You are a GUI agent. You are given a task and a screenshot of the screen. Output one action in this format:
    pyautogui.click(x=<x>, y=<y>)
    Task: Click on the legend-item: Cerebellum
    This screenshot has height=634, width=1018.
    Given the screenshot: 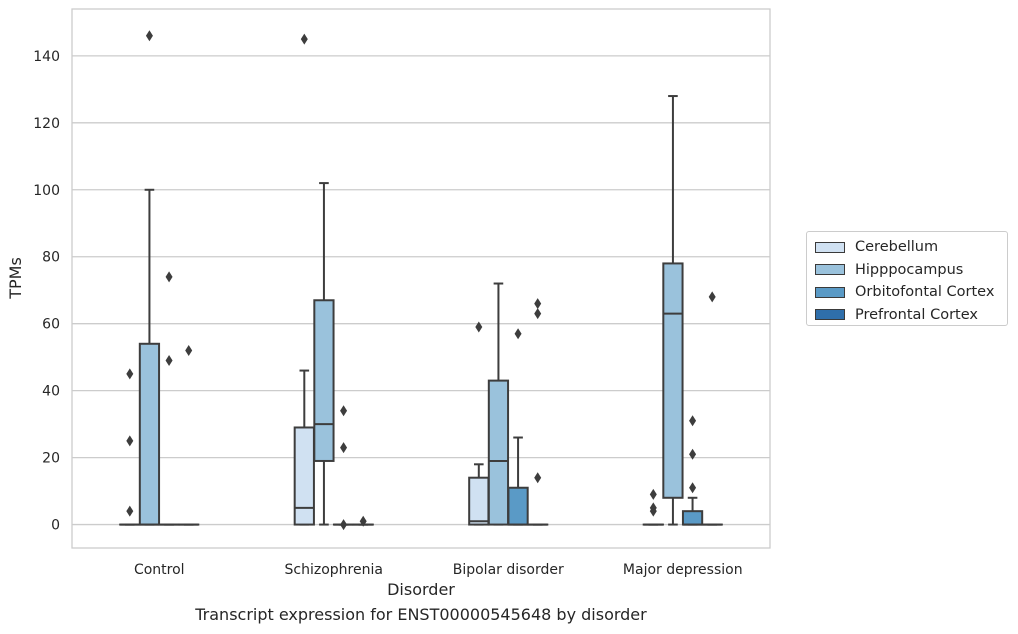 What is the action you would take?
    pyautogui.click(x=907, y=247)
    